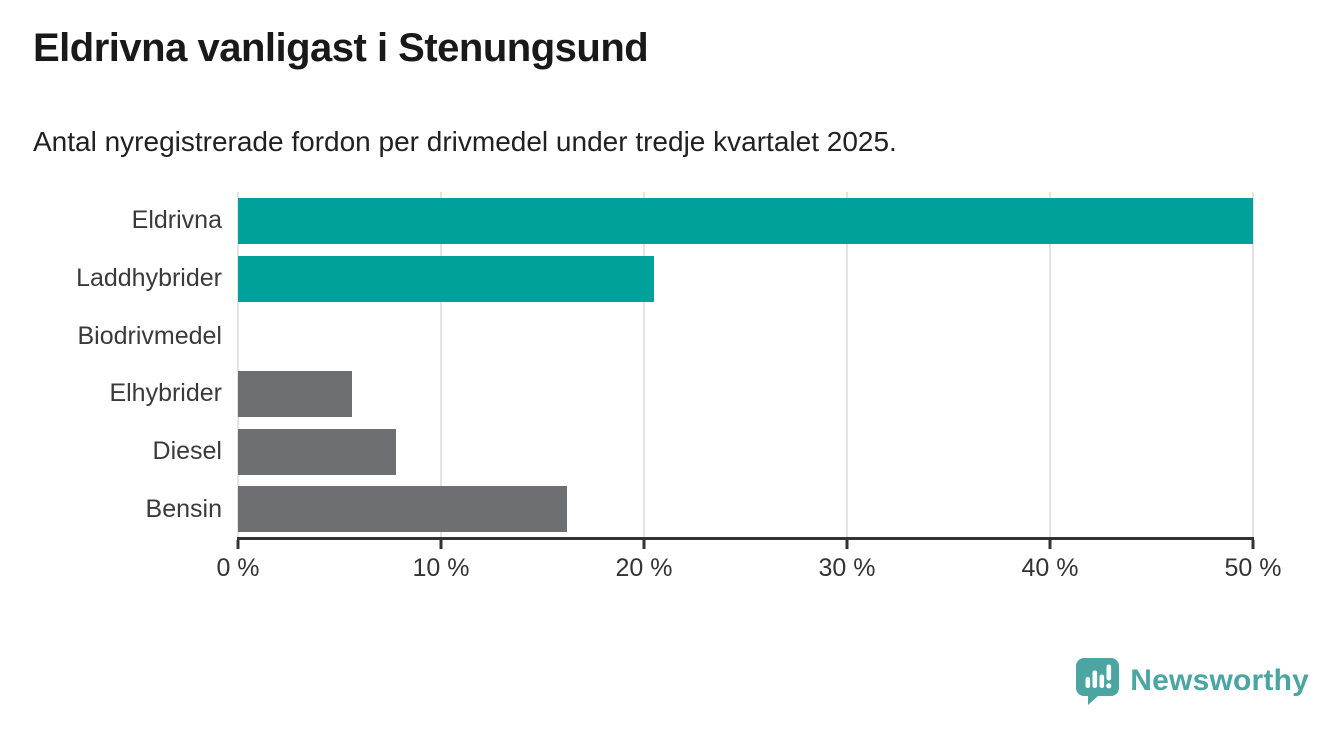  What do you see at coordinates (847, 568) in the screenshot?
I see `axis-tick-label: 30 %` at bounding box center [847, 568].